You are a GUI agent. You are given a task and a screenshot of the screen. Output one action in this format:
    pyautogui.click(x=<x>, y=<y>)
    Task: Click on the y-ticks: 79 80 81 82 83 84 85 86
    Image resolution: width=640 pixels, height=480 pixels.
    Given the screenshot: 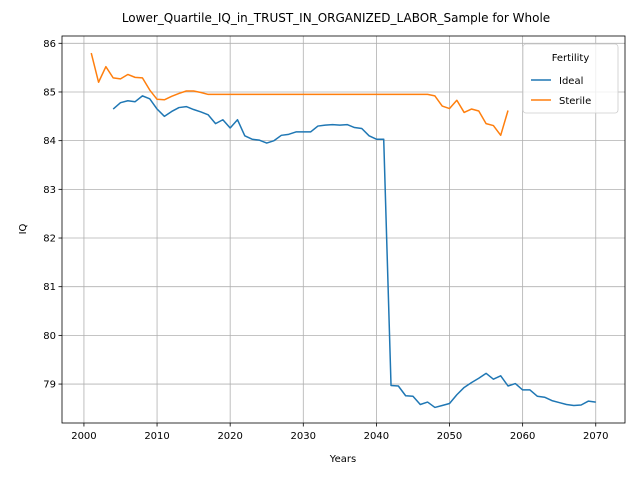 What is the action you would take?
    pyautogui.click(x=52, y=215)
    